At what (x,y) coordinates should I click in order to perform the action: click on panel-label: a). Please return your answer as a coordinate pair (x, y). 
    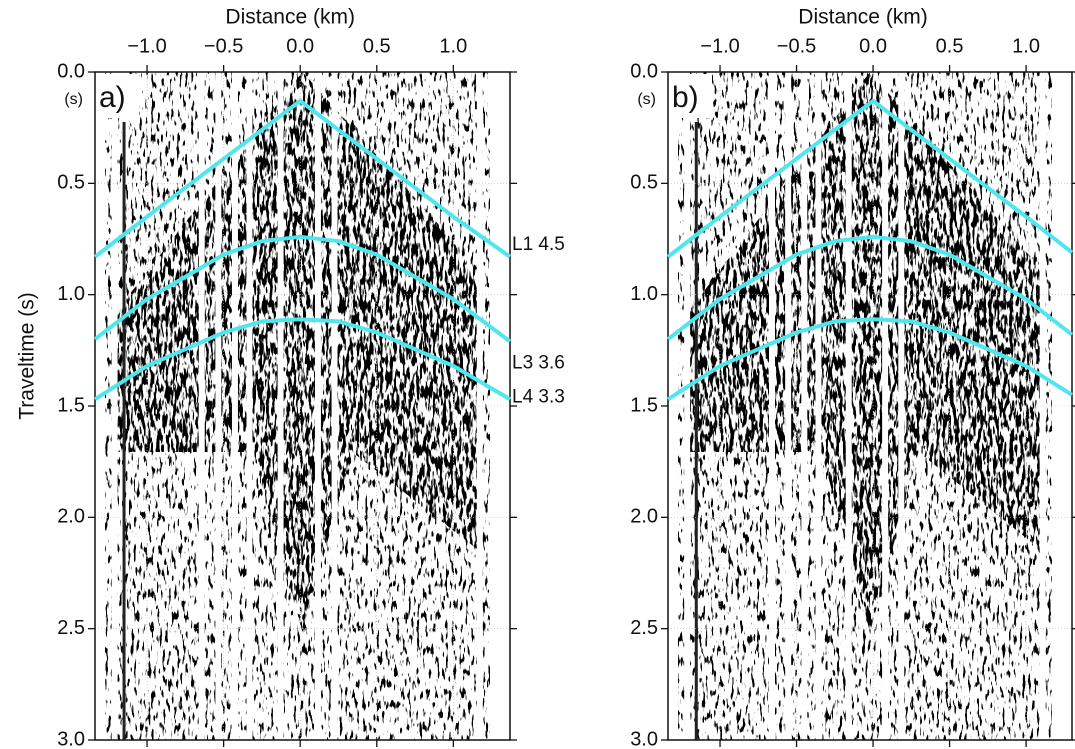
    Looking at the image, I should click on (112, 97).